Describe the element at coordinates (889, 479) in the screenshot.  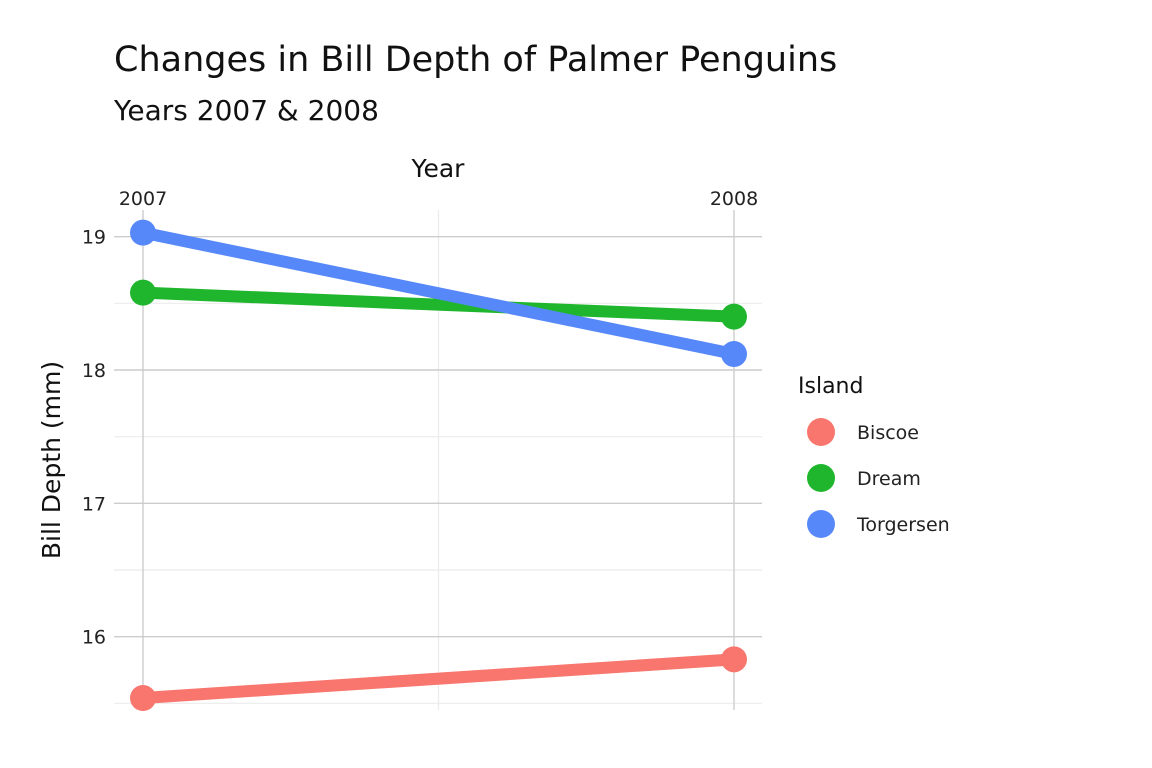
I see `legend-label-dream: Dream` at that location.